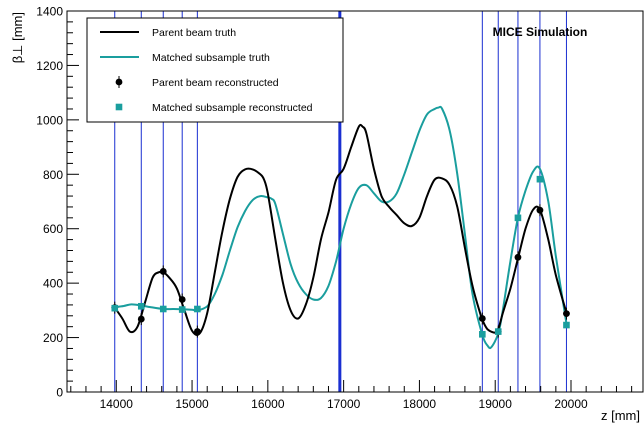  What do you see at coordinates (119, 82) in the screenshot?
I see `legend-swatch-parent-beam-reconstructed` at bounding box center [119, 82].